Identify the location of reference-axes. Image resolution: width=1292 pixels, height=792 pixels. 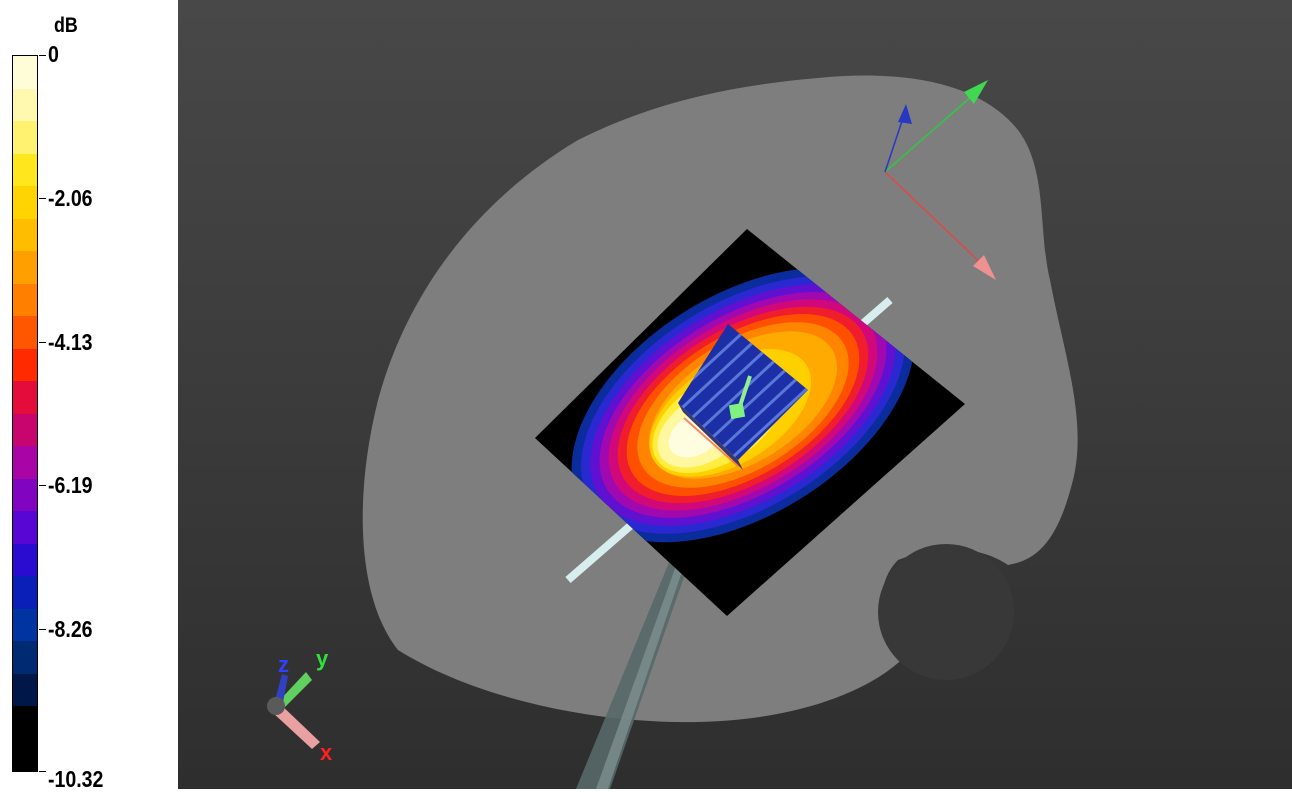
(940, 180).